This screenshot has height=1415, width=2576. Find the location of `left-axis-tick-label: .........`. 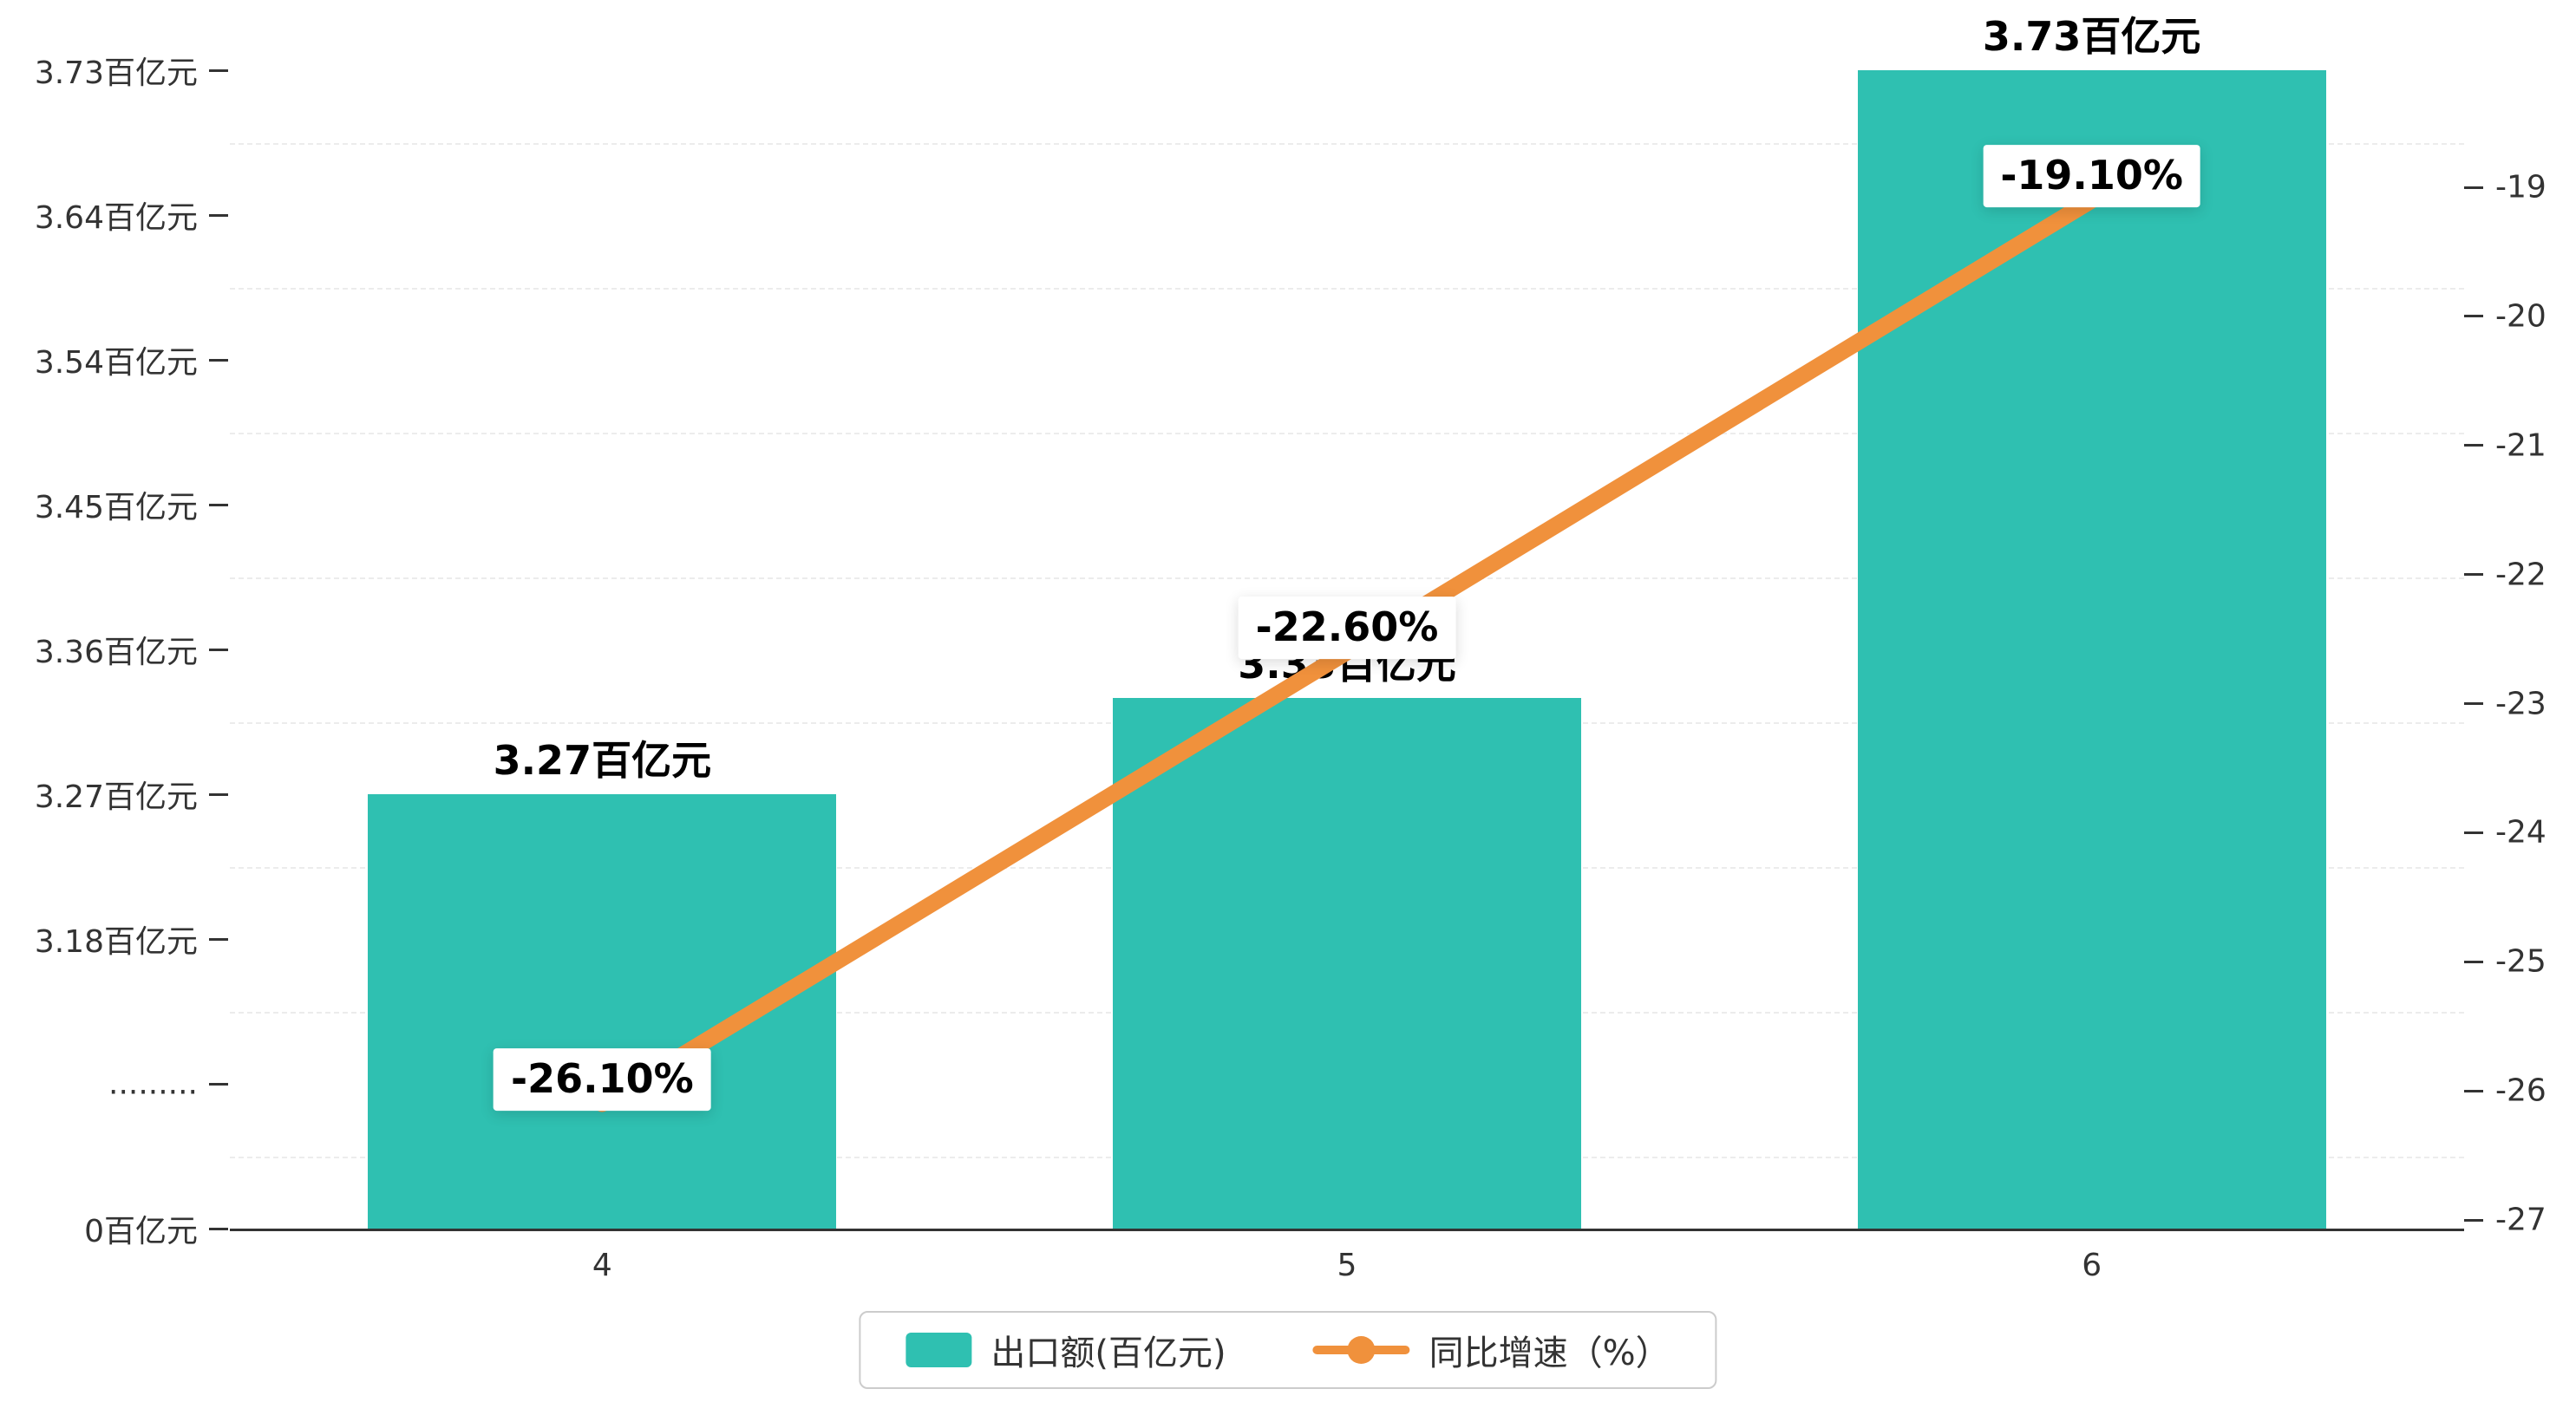

left-axis-tick-label: ......... is located at coordinates (153, 1084).